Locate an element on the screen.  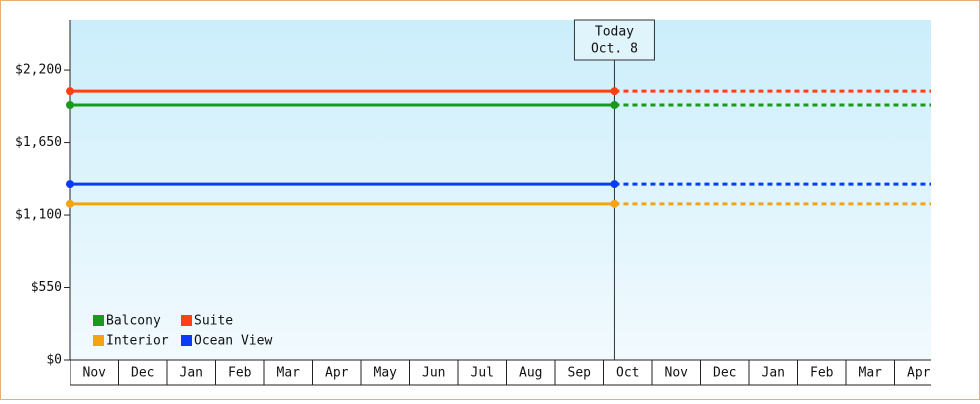
x-tick-label: Aug is located at coordinates (530, 373).